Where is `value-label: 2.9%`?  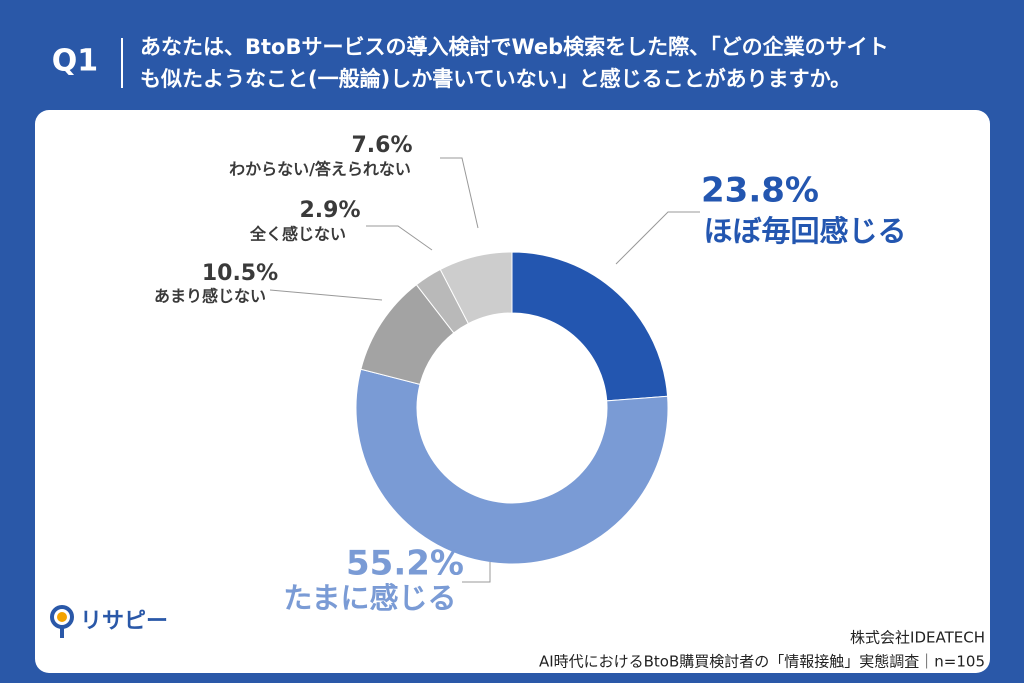
value-label: 2.9% is located at coordinates (329, 210).